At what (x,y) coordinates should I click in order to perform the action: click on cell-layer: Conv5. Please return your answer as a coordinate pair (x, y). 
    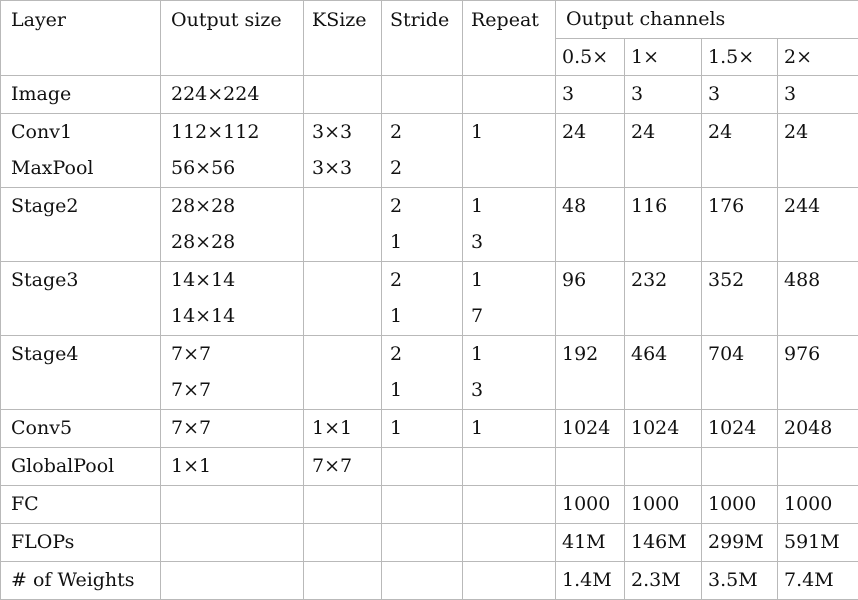
    Looking at the image, I should click on (81, 429).